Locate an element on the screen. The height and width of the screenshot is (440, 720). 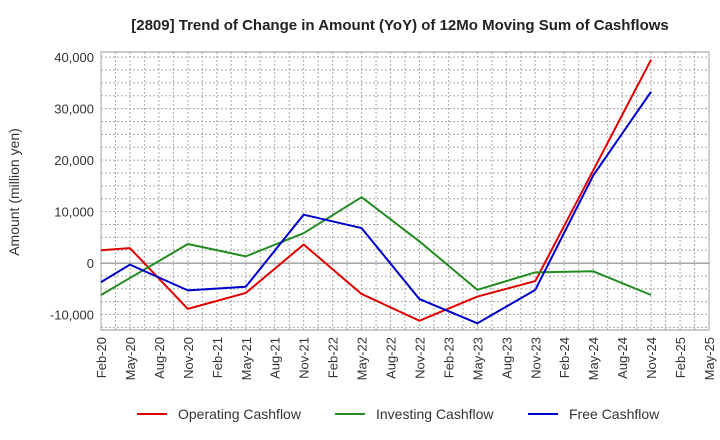
x-tick-label: May-21 is located at coordinates (246, 358).